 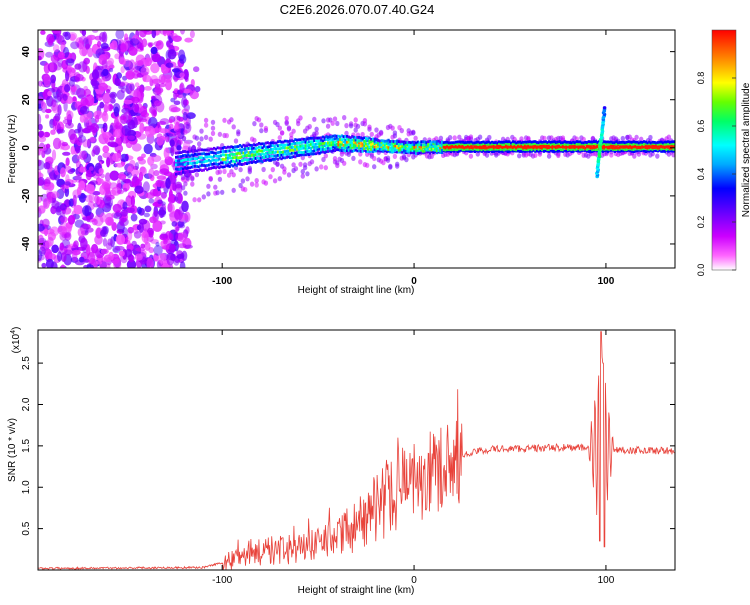 I want to click on heatmap-disturbance-cell, so click(x=604, y=108).